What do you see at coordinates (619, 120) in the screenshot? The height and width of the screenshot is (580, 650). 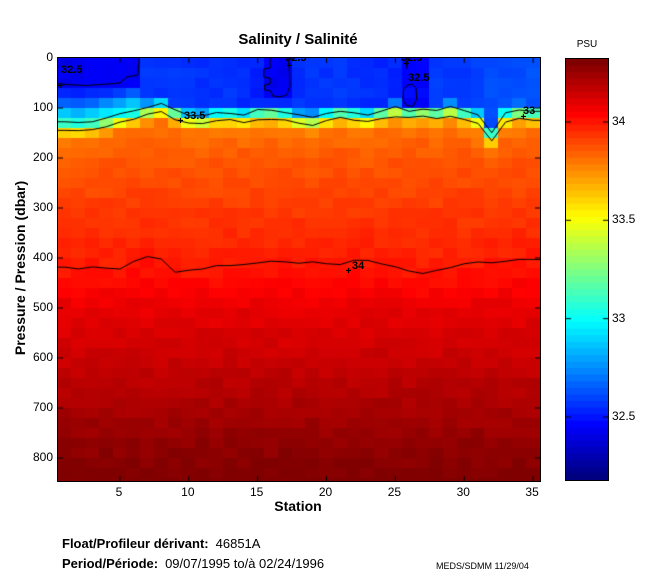 I see `colorbar-tick-label: 34` at bounding box center [619, 120].